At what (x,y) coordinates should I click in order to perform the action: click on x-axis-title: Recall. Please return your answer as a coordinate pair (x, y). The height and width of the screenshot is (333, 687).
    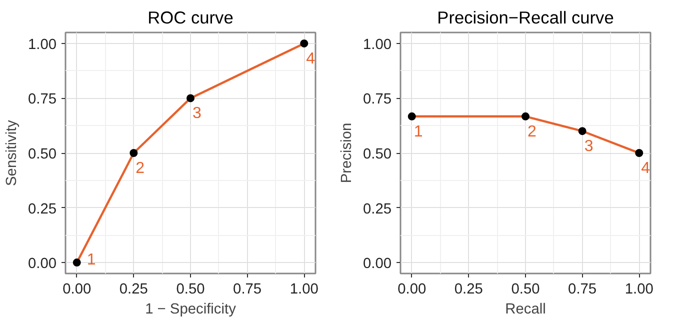
    Looking at the image, I should click on (525, 310).